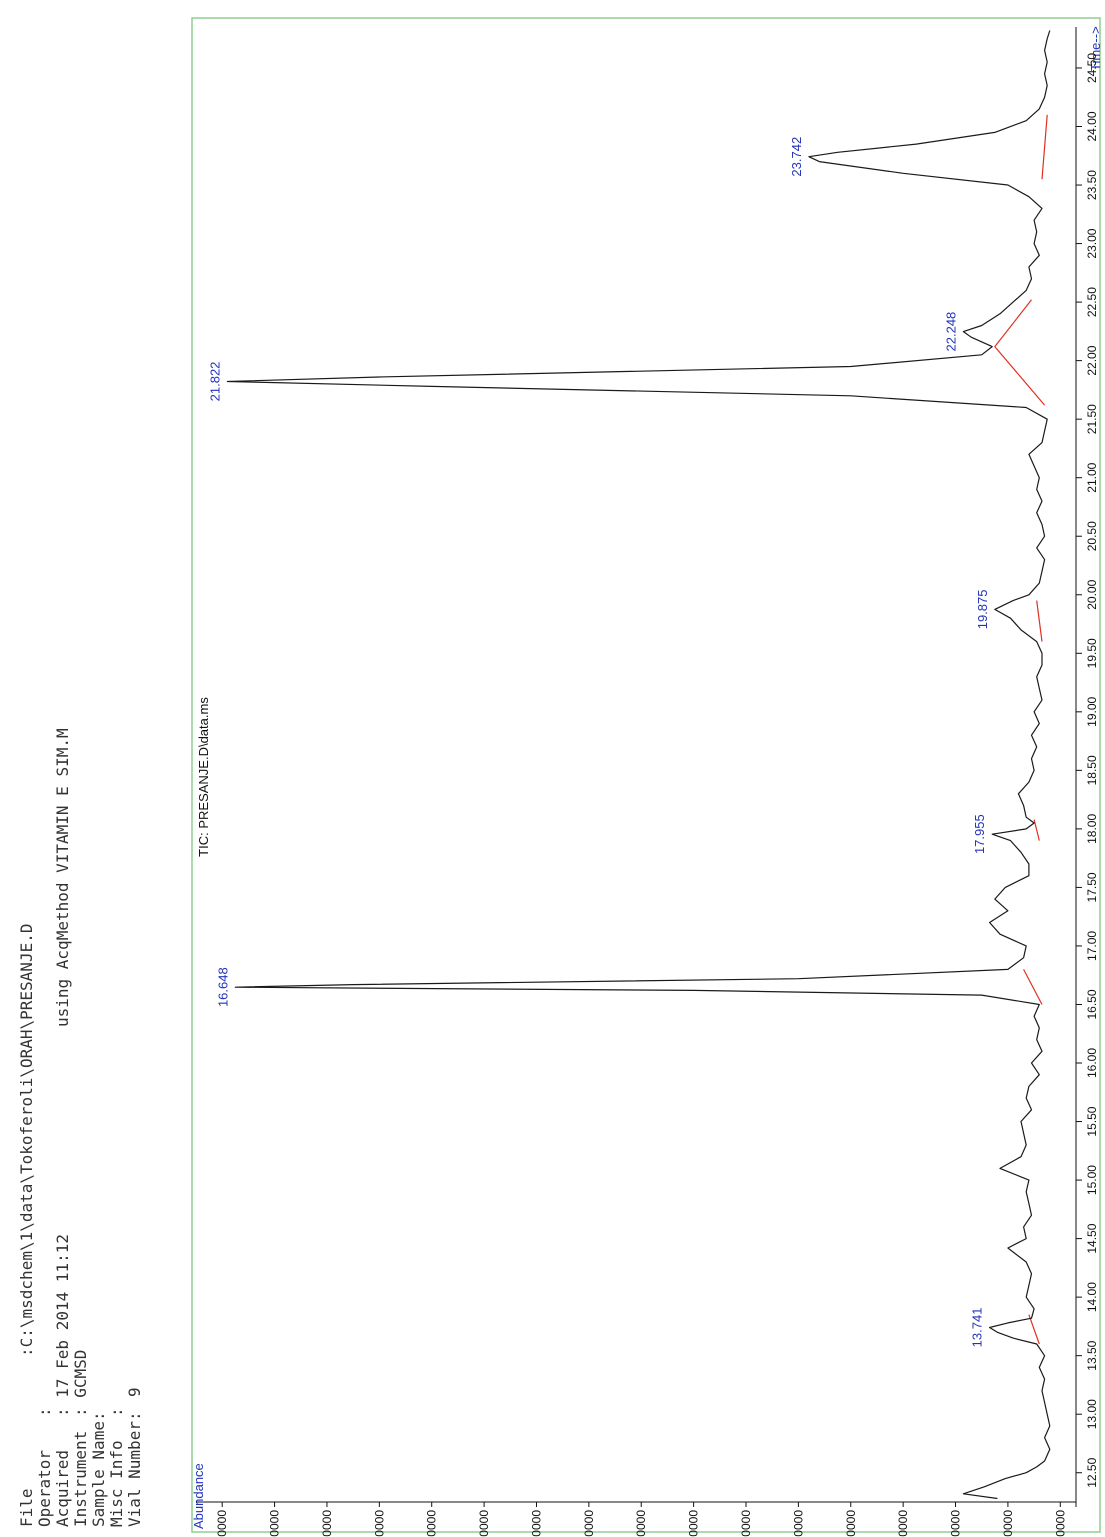 This screenshot has height=1537, width=1105. Describe the element at coordinates (1092, 829) in the screenshot. I see `x-tick-label: 18.00` at that location.